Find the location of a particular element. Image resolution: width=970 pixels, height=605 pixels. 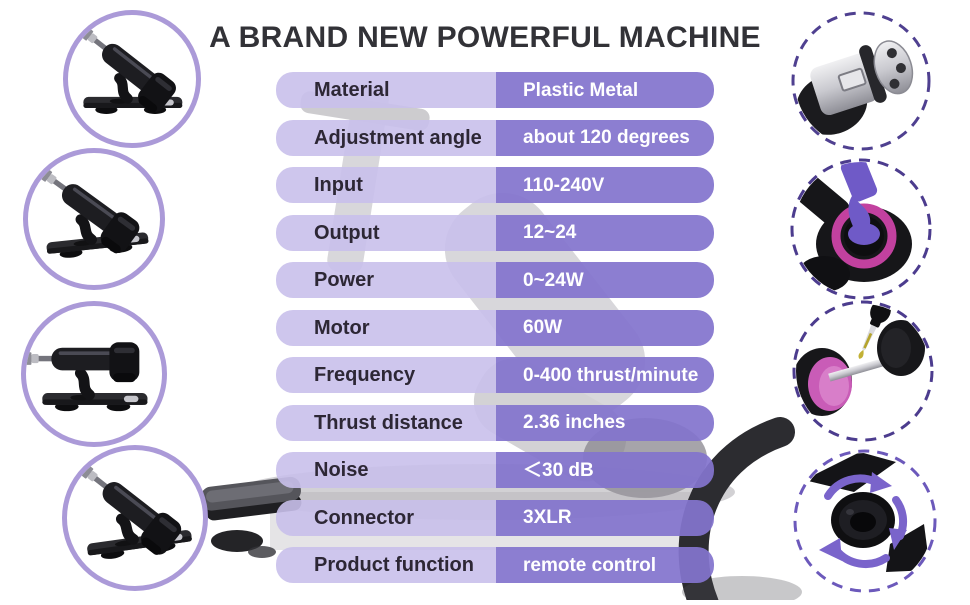

machine-steep-angle-illustration is located at coordinates (136, 521).